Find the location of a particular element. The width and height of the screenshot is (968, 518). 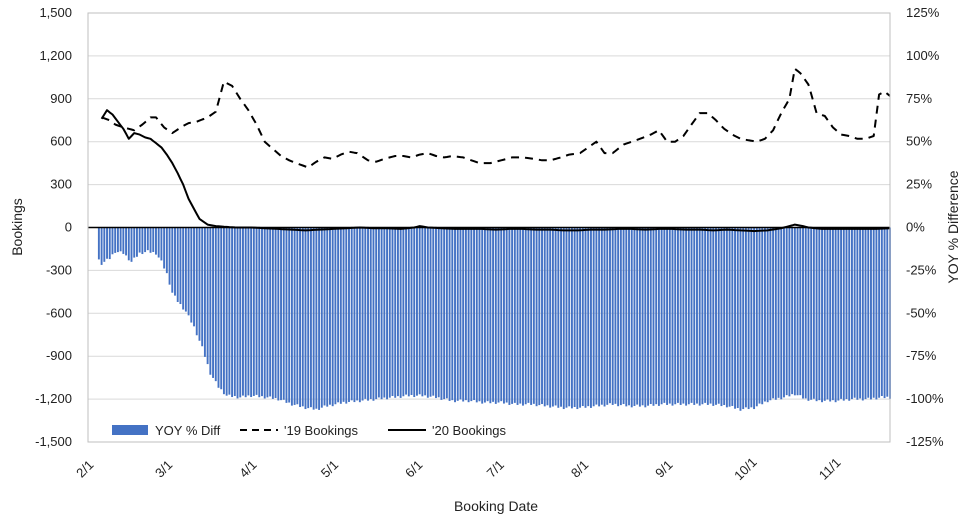

x-tick-label: 6/1 is located at coordinates (413, 468).